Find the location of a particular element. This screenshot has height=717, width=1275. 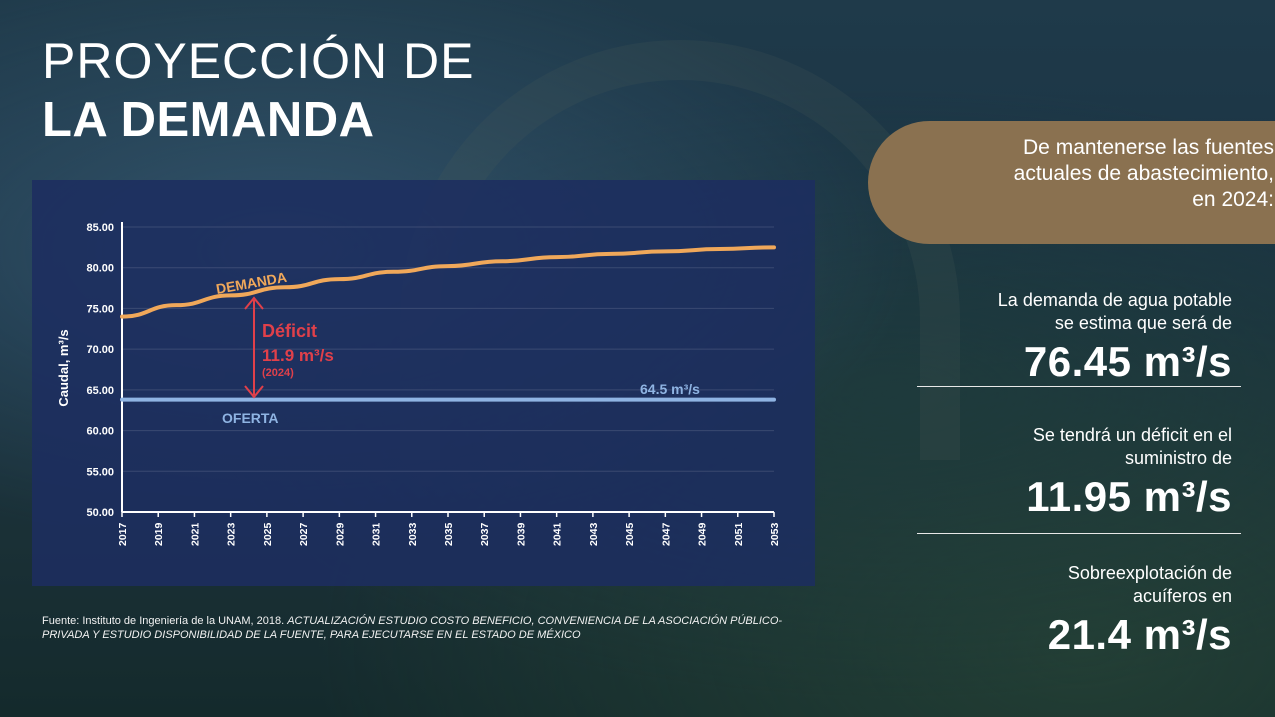

y-tick-label: 80.00 is located at coordinates (100, 269).